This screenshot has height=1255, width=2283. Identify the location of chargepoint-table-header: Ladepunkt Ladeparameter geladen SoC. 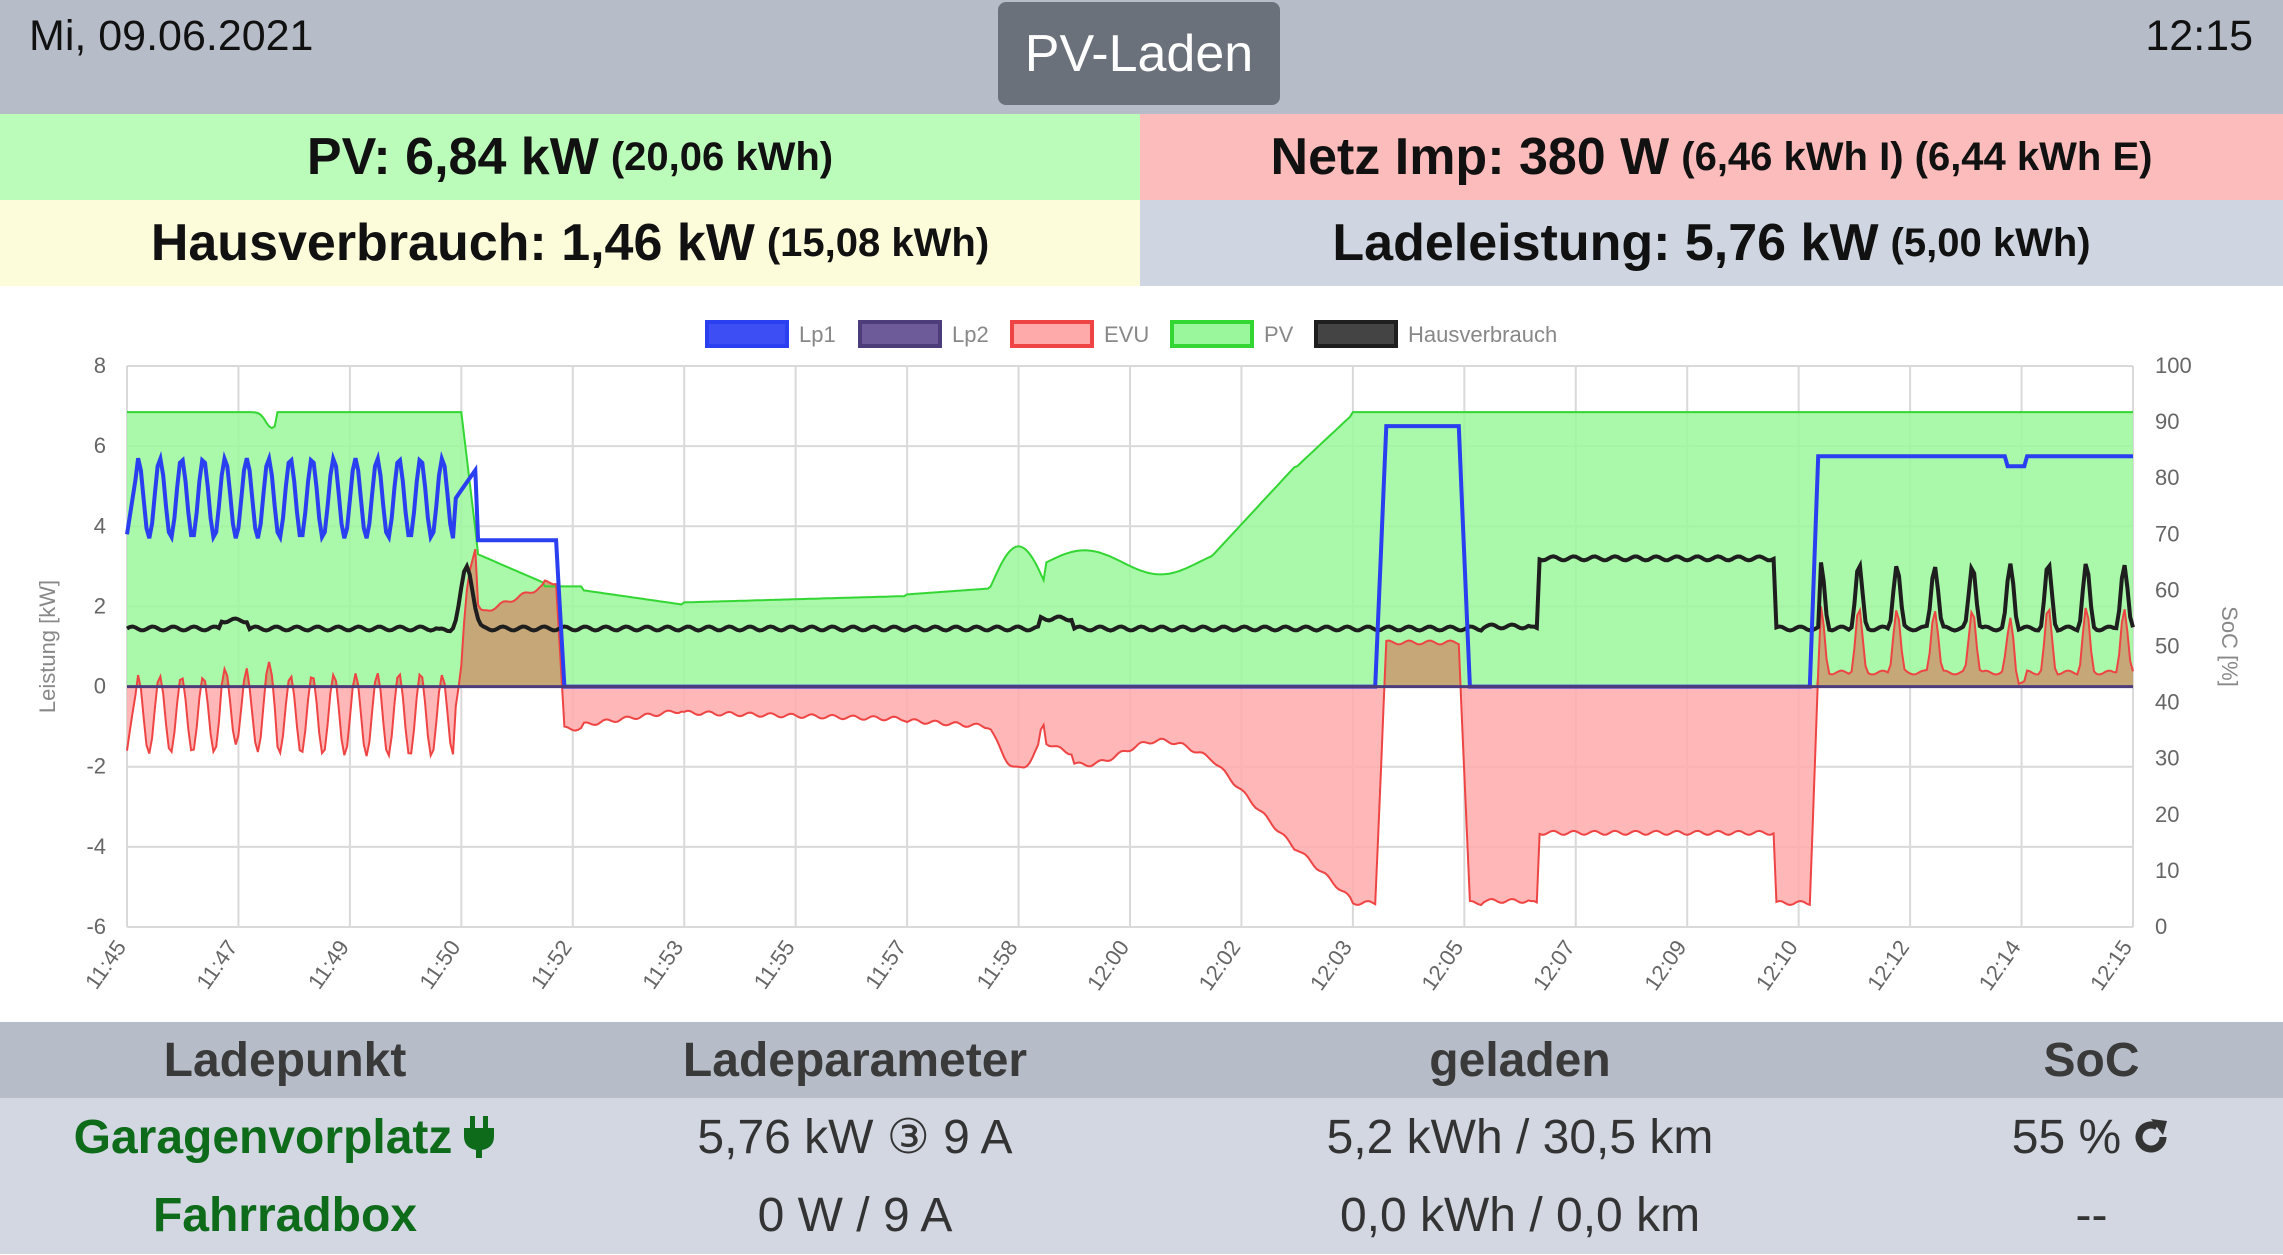
(1141, 1060).